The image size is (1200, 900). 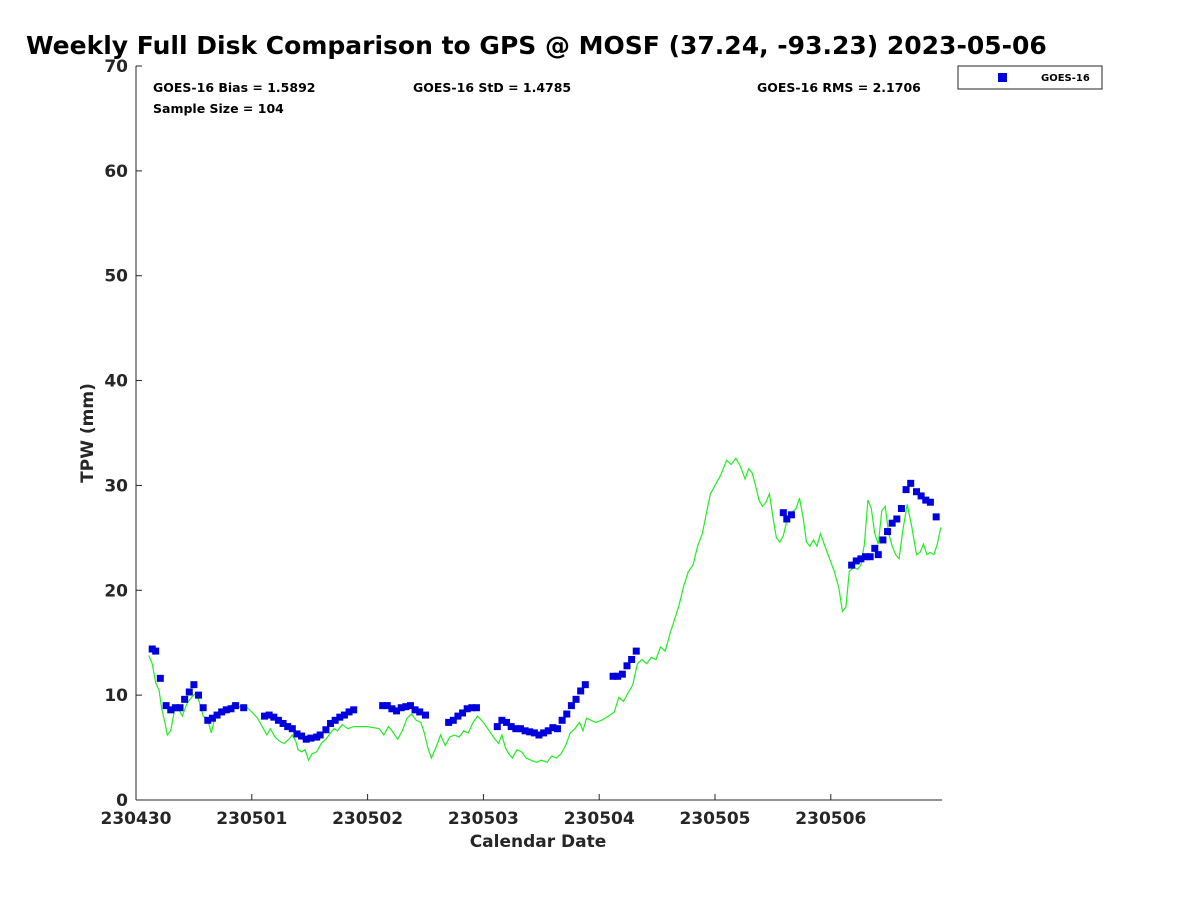 What do you see at coordinates (1002, 77) in the screenshot?
I see `legend-marker-goes16` at bounding box center [1002, 77].